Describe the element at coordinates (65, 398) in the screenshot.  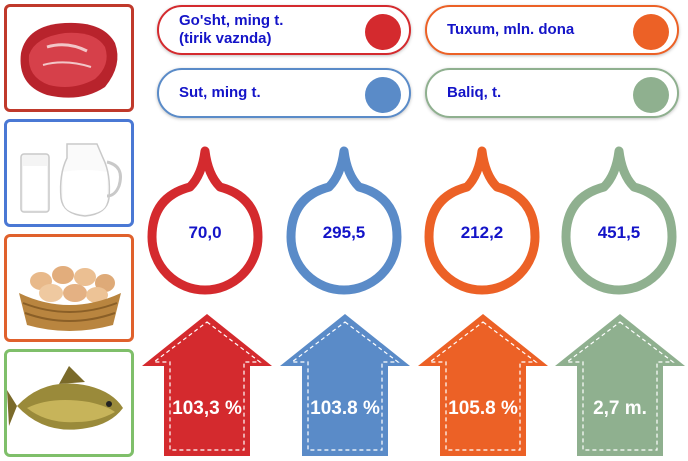
I see `fish-icon` at that location.